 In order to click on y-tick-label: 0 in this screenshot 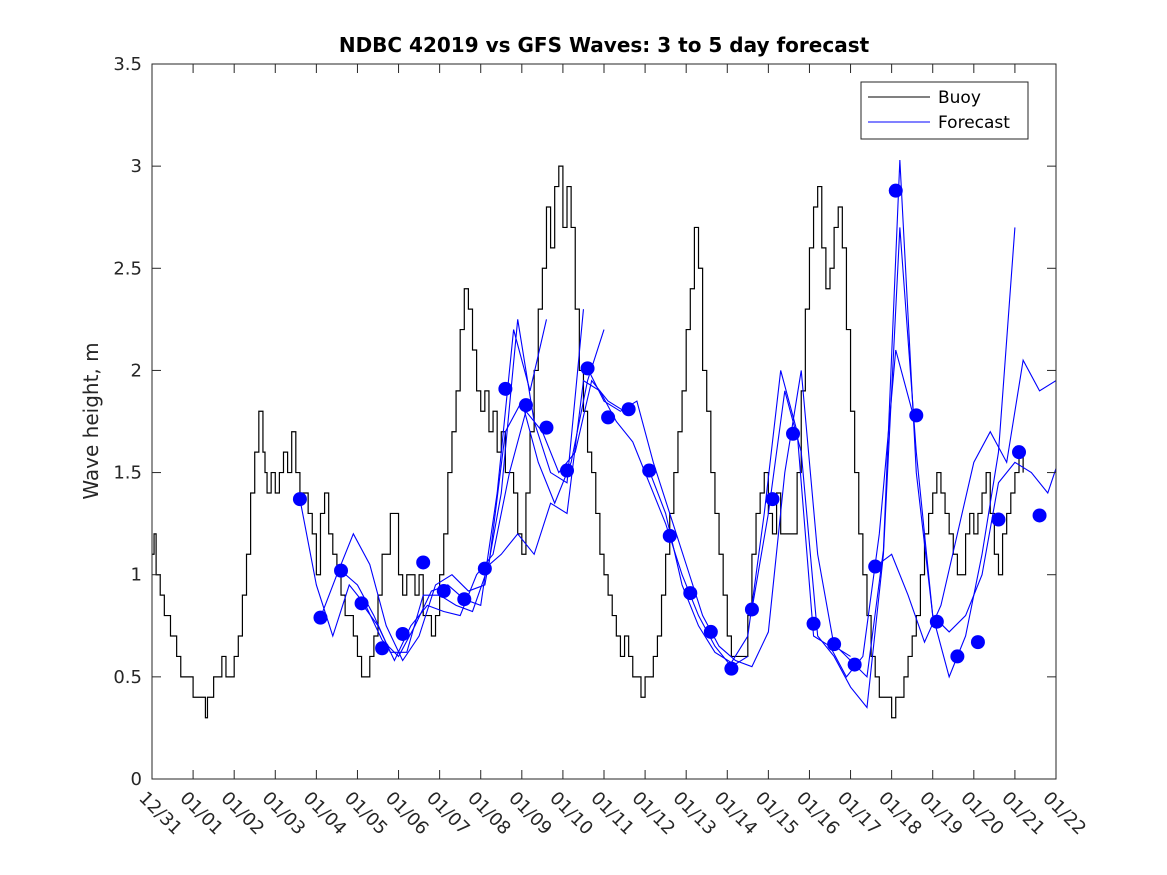, I will do `click(136, 779)`.